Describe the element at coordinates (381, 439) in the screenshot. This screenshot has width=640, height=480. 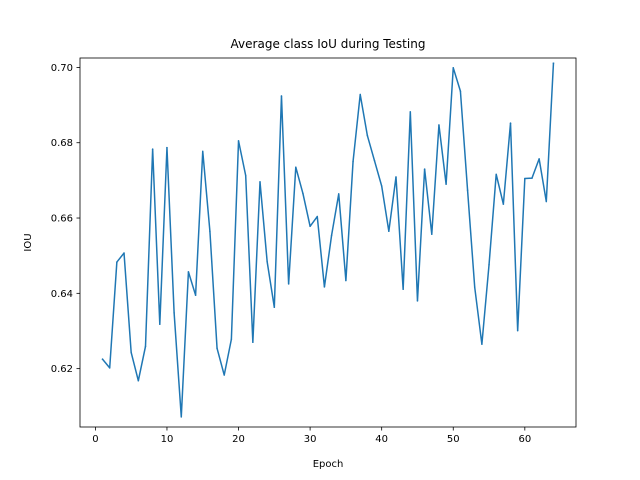
I see `x-tick-label: 40` at that location.